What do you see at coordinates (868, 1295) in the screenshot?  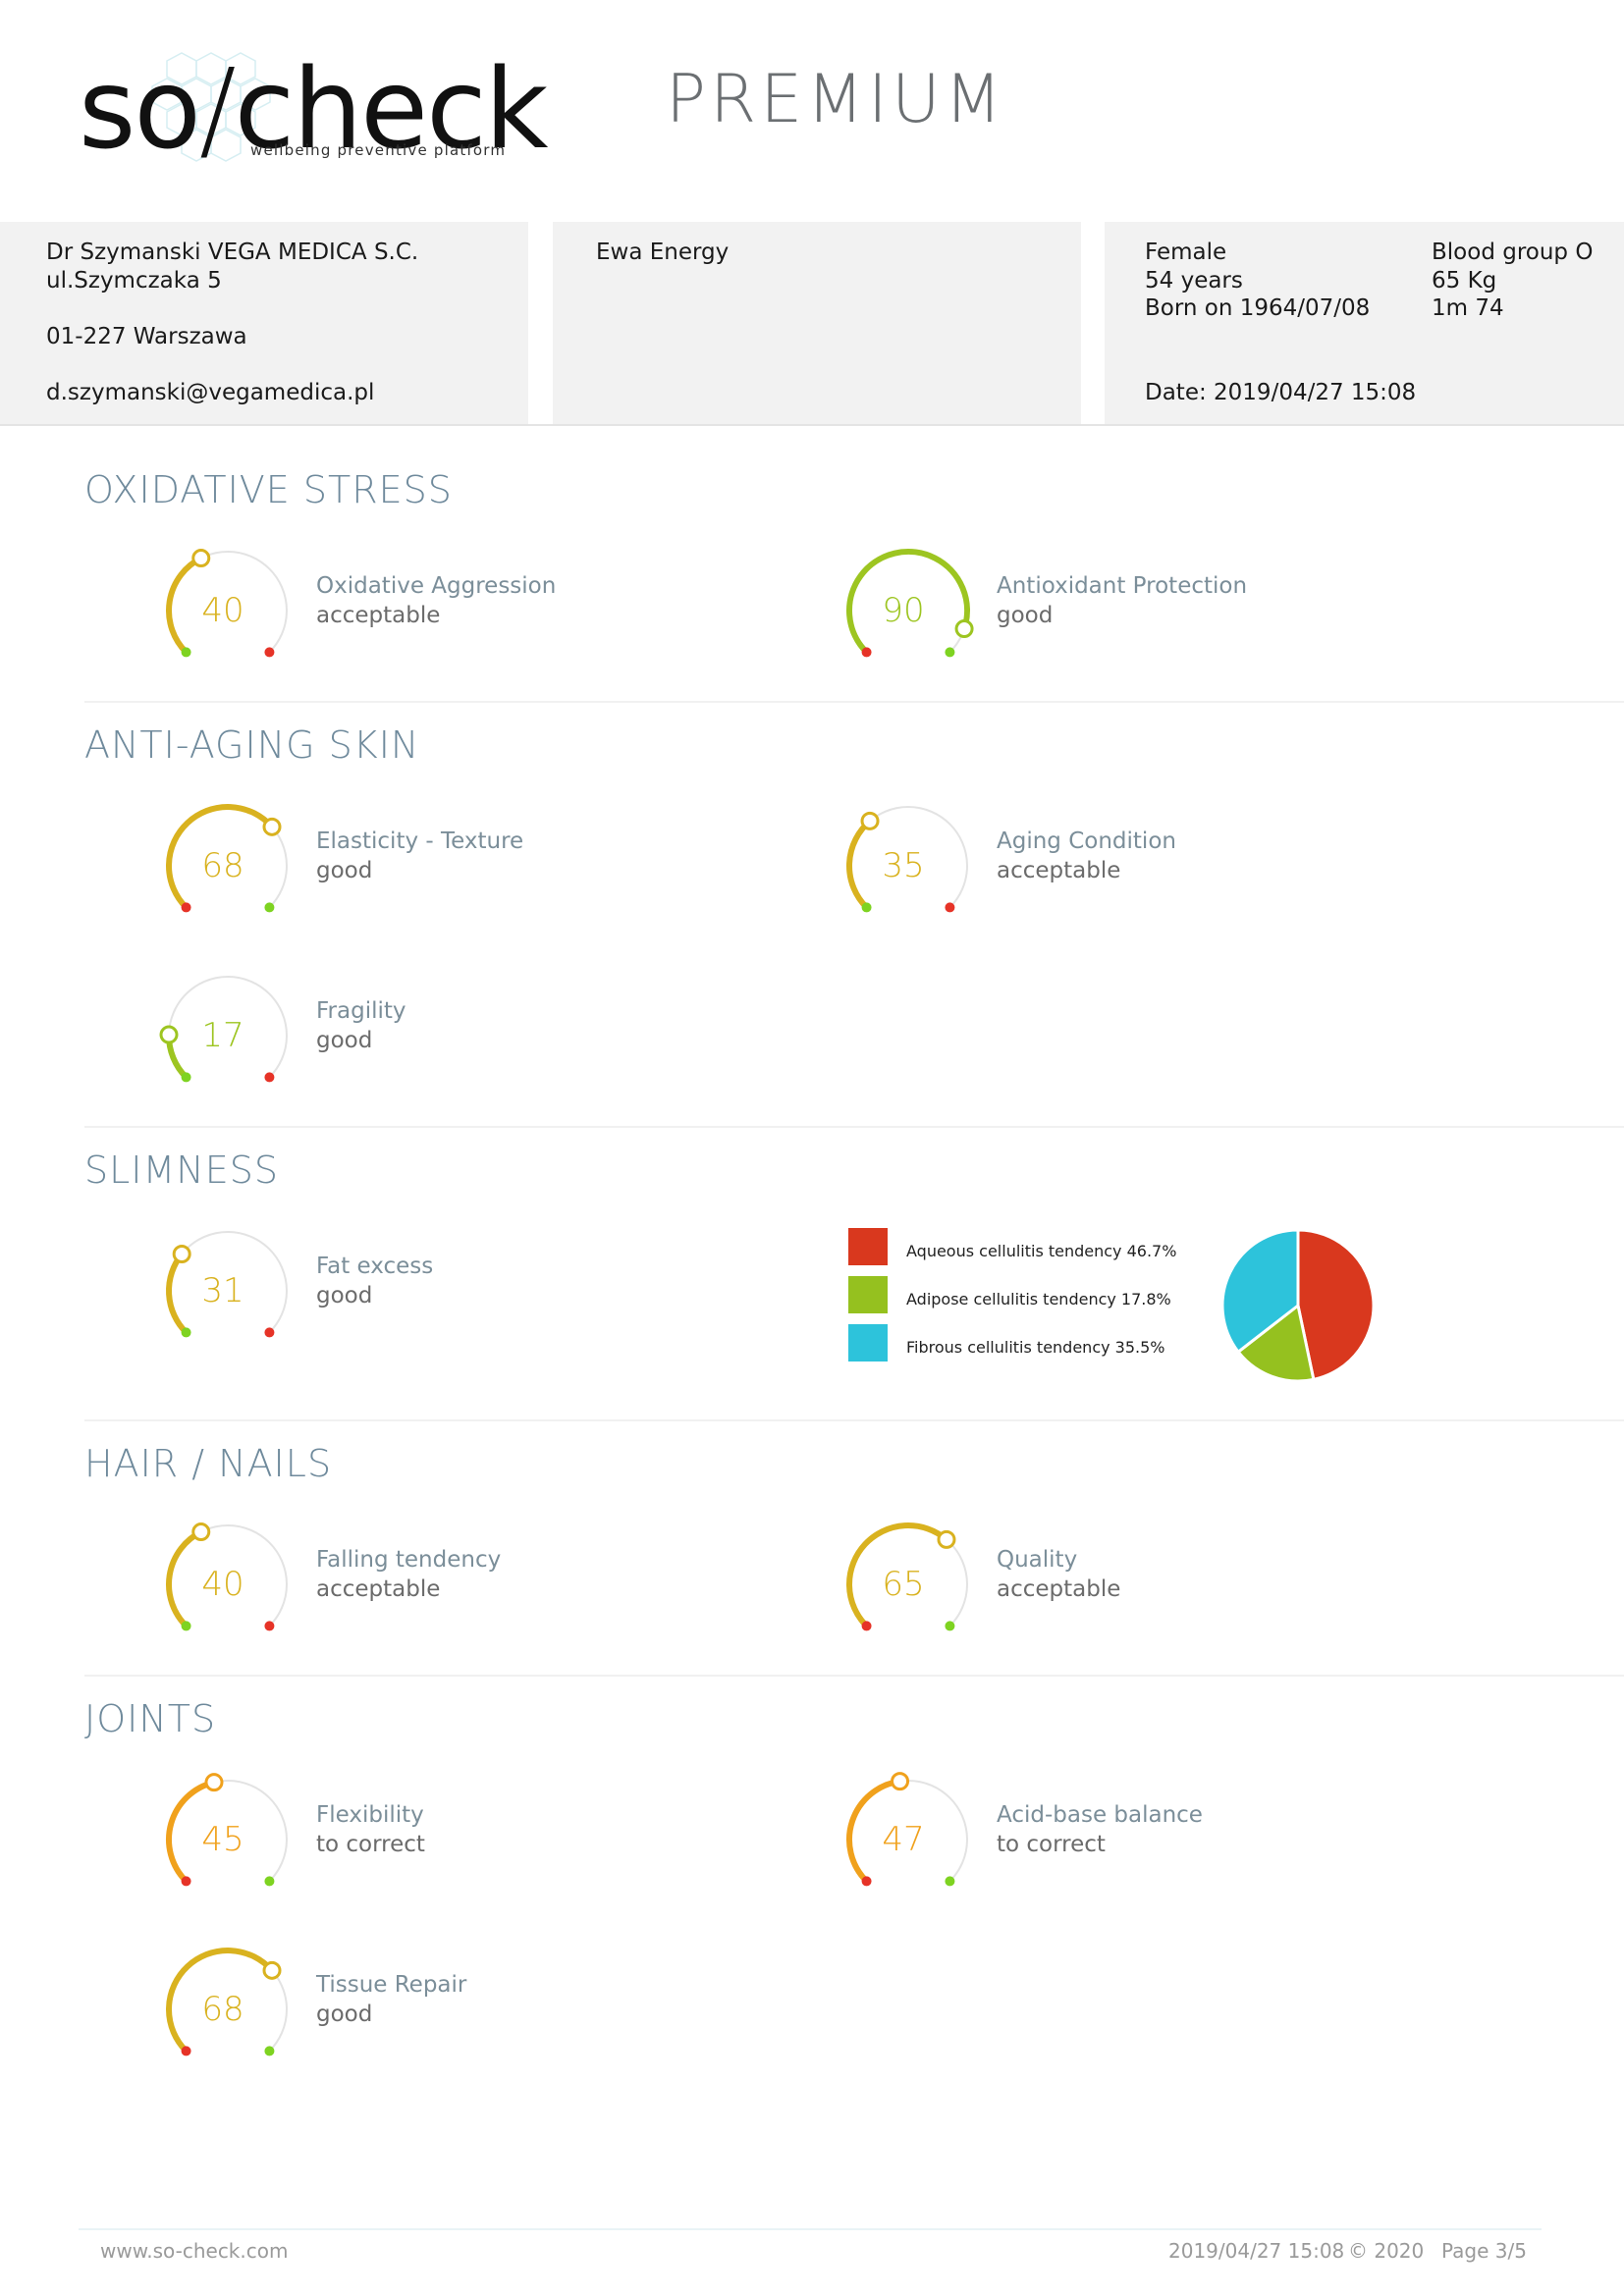 I see `legend-swatch-adipose` at bounding box center [868, 1295].